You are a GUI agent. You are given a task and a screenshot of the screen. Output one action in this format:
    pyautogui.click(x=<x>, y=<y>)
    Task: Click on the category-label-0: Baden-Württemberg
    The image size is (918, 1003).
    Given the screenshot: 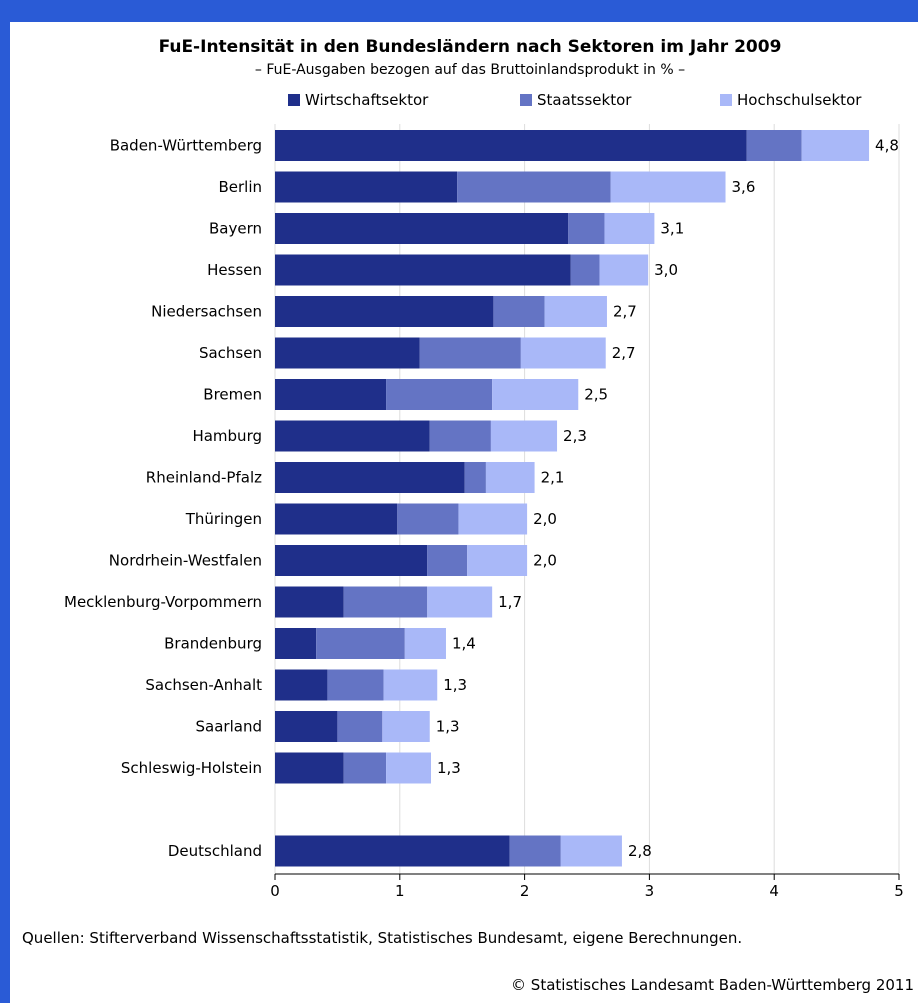 What is the action you would take?
    pyautogui.click(x=186, y=146)
    